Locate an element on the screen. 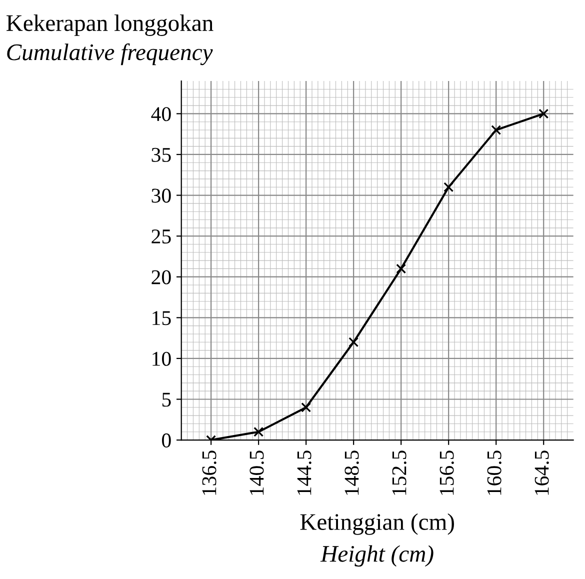 This screenshot has height=579, width=585. y-tick-label: 20 is located at coordinates (161, 277).